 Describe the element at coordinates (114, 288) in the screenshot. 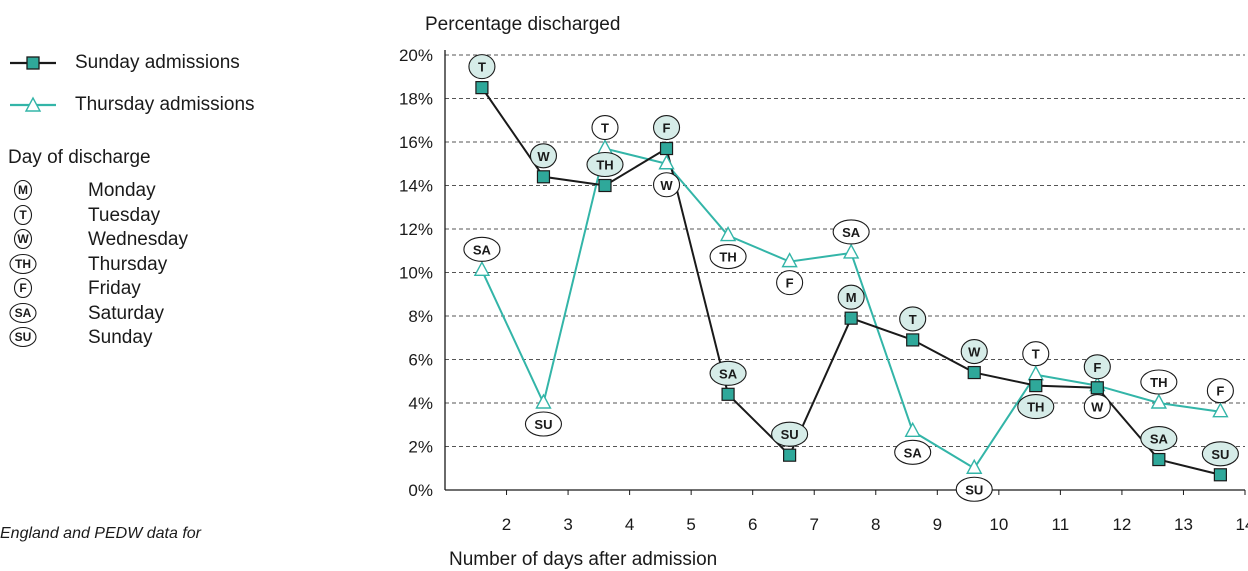

I see `day-name: Friday` at that location.